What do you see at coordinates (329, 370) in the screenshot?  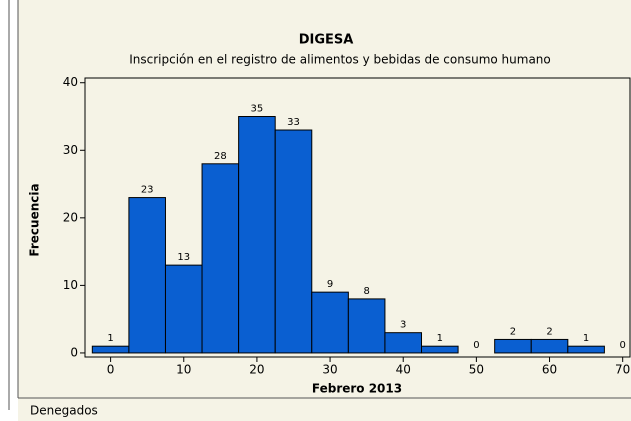 I see `x-tick-label: 30` at bounding box center [329, 370].